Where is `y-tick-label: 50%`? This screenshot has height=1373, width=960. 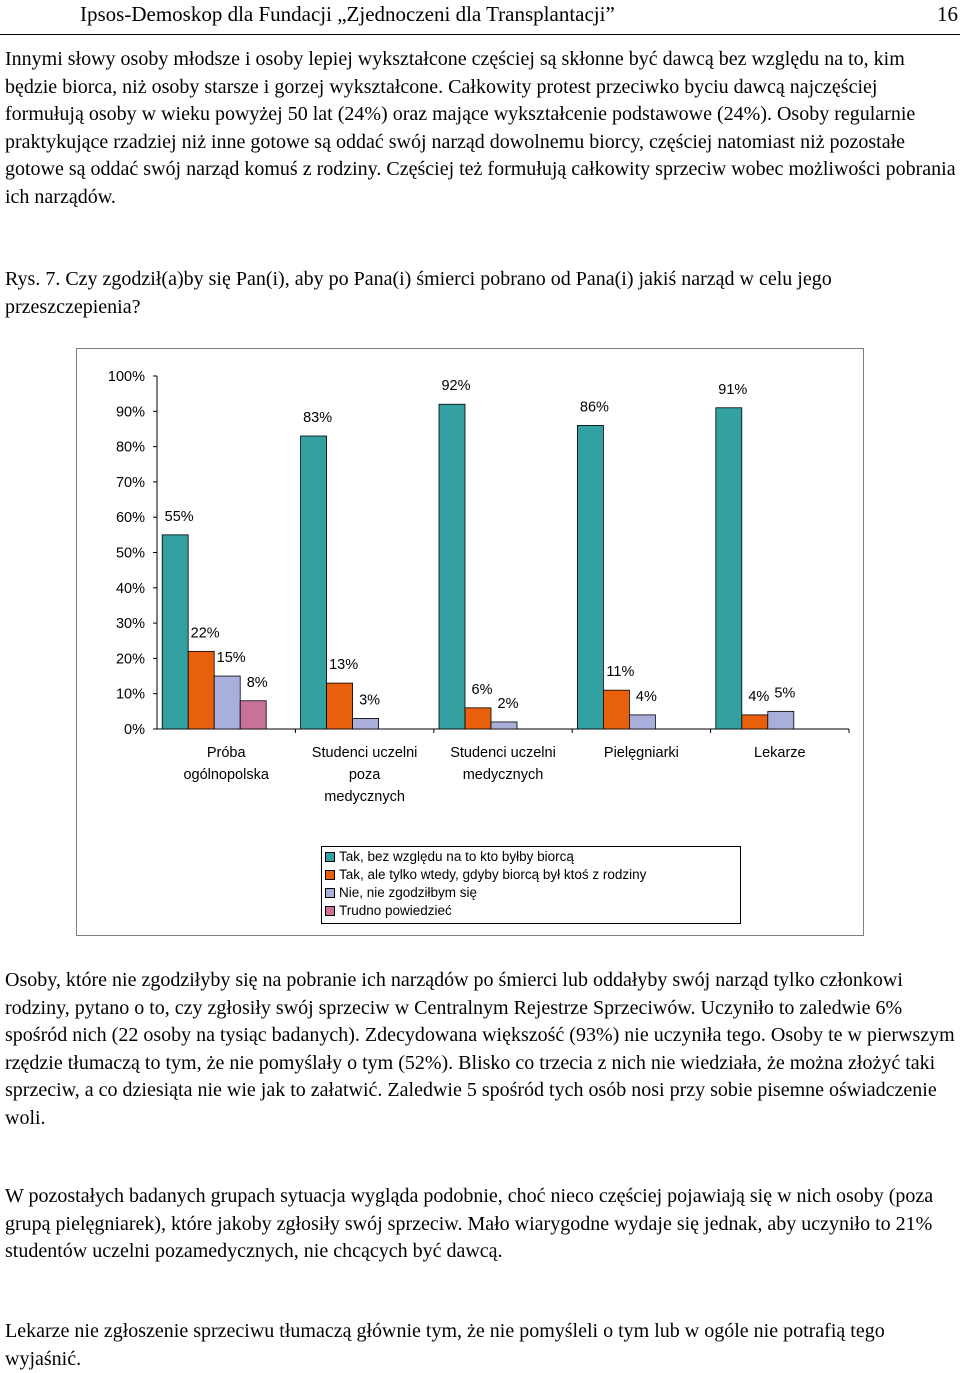 y-tick-label: 50% is located at coordinates (130, 554).